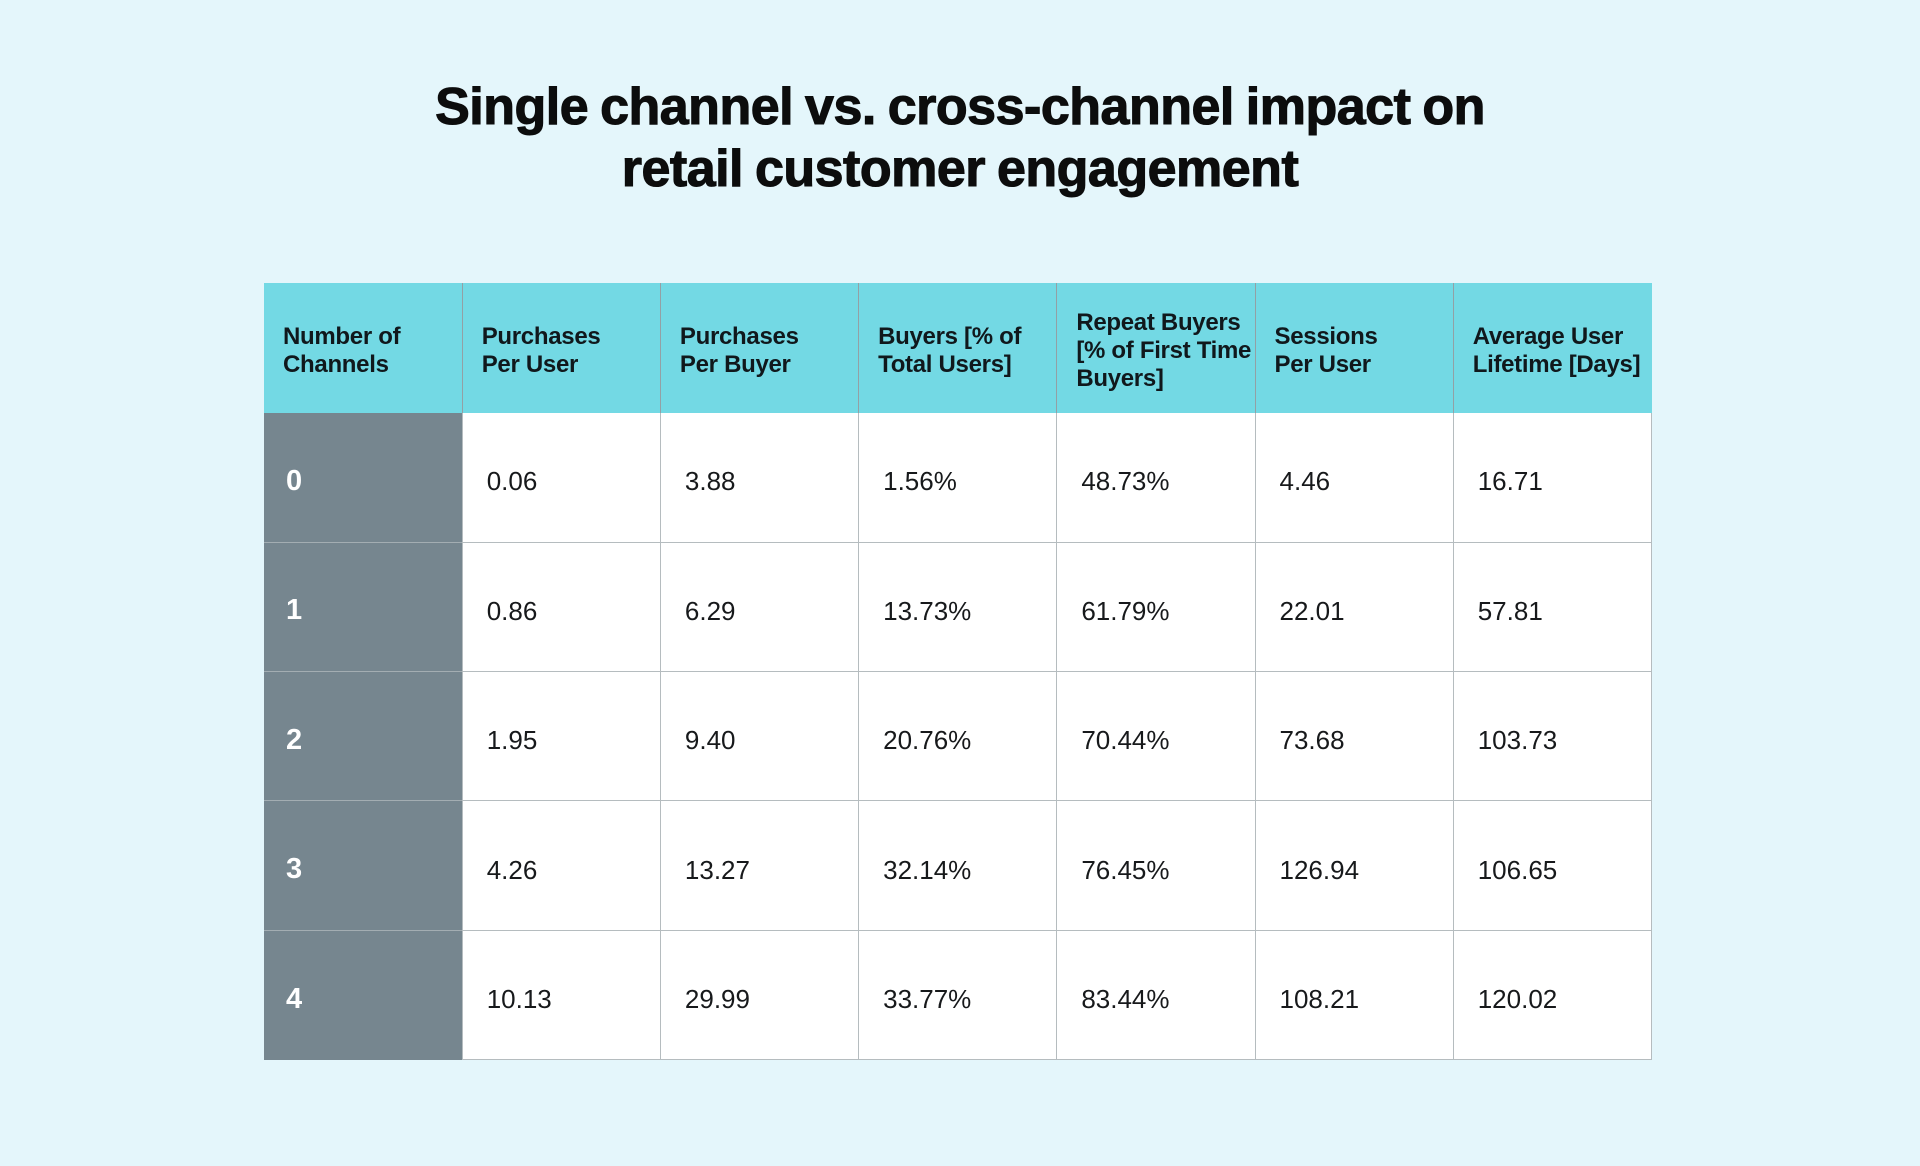  I want to click on cell-sessions-per-user: 108.21, so click(1354, 995).